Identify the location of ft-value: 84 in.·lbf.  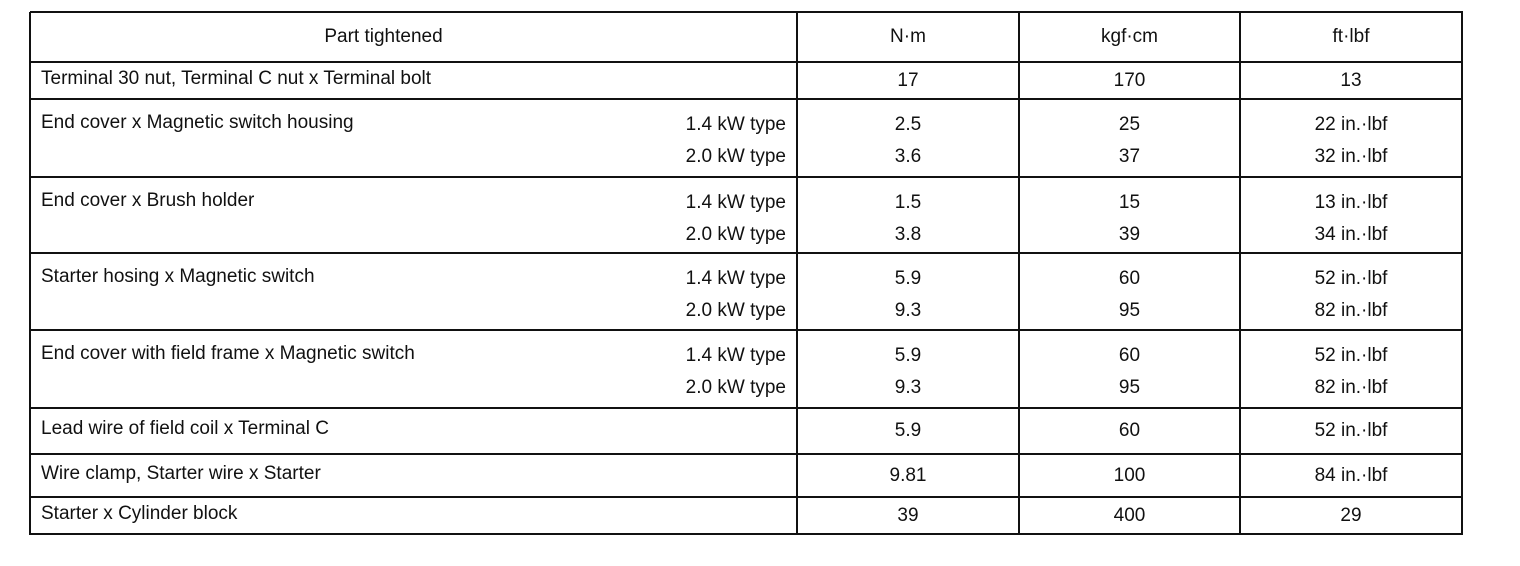
(1351, 475).